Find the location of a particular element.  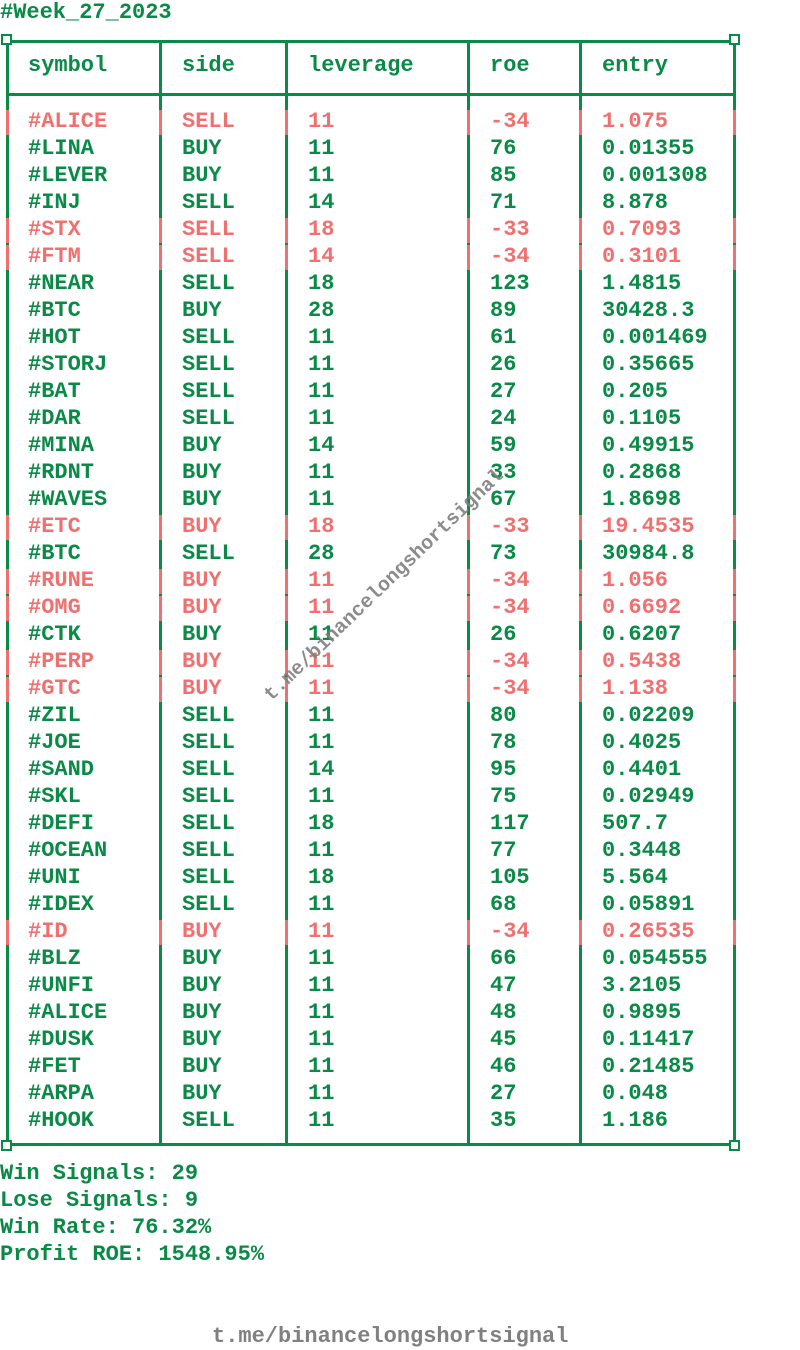

table-row: #GTC BUY 11 -34 1.138 is located at coordinates (370, 688).